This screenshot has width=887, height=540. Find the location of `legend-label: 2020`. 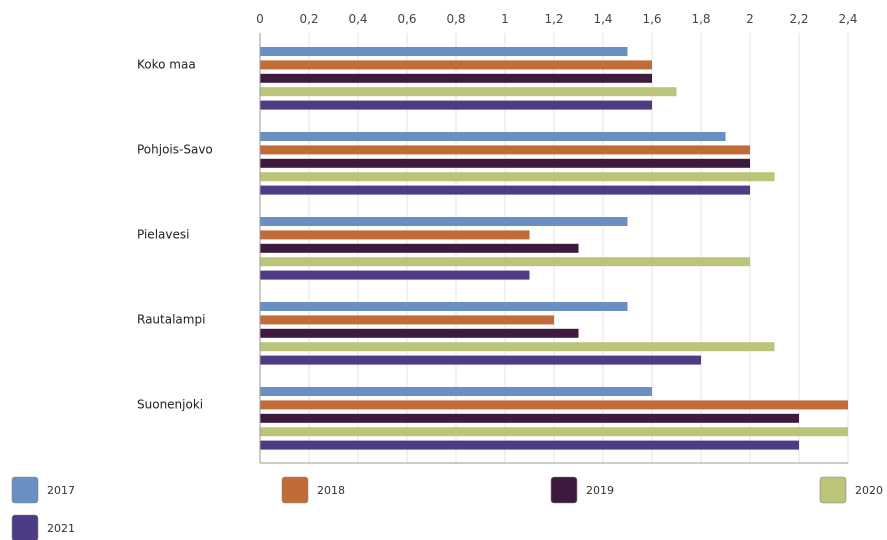

legend-label: 2020 is located at coordinates (869, 490).